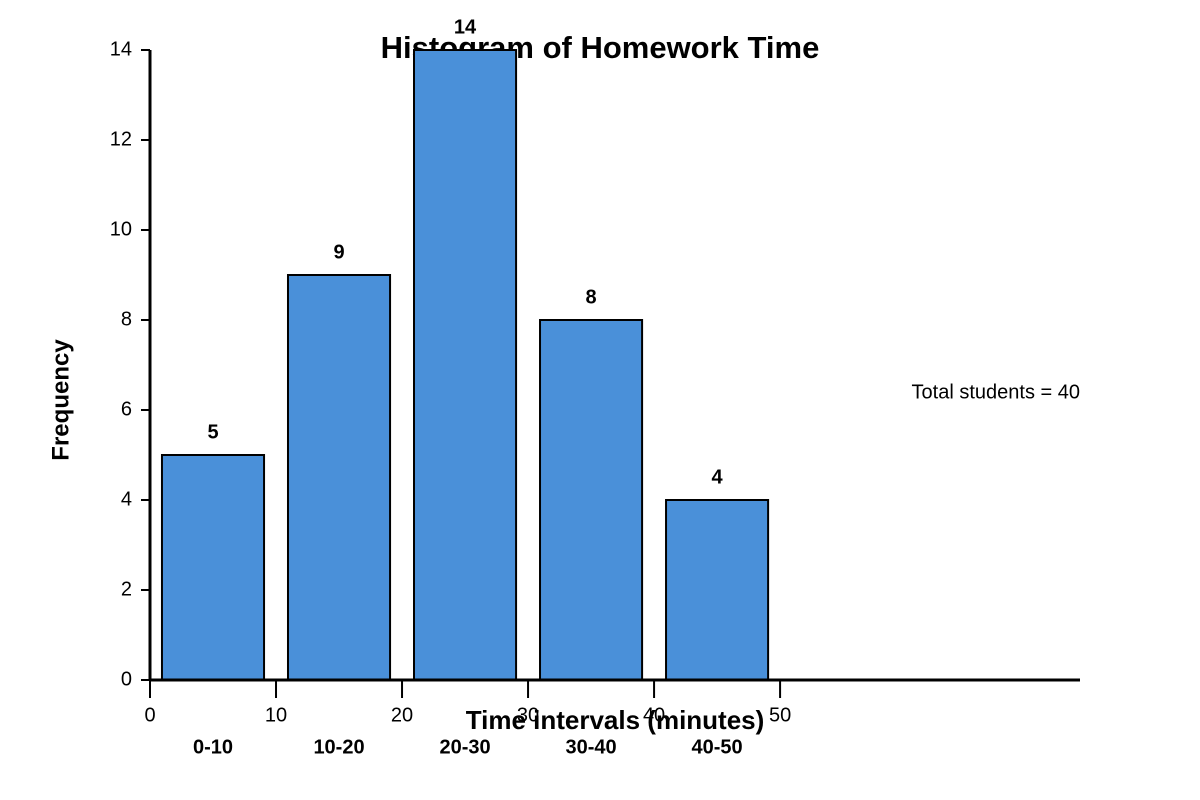 Image resolution: width=1200 pixels, height=800 pixels. I want to click on x-tick-label: 30, so click(528, 715).